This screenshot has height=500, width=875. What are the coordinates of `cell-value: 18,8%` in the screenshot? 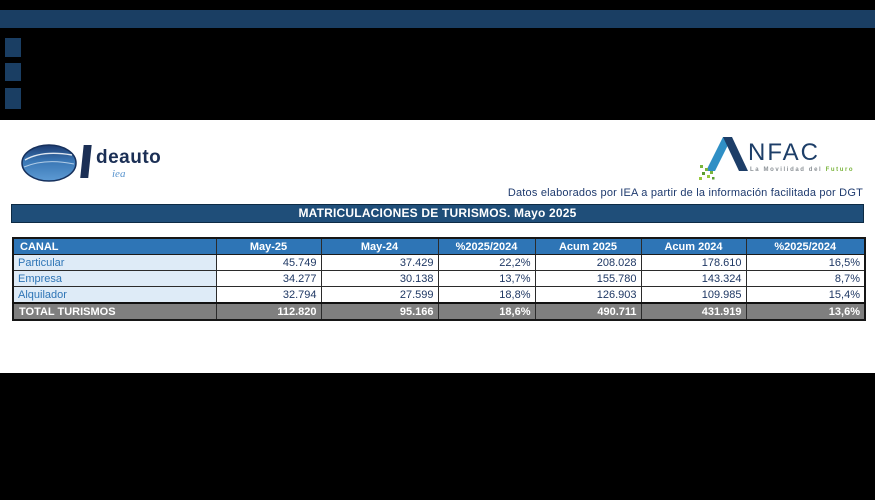 It's located at (486, 295).